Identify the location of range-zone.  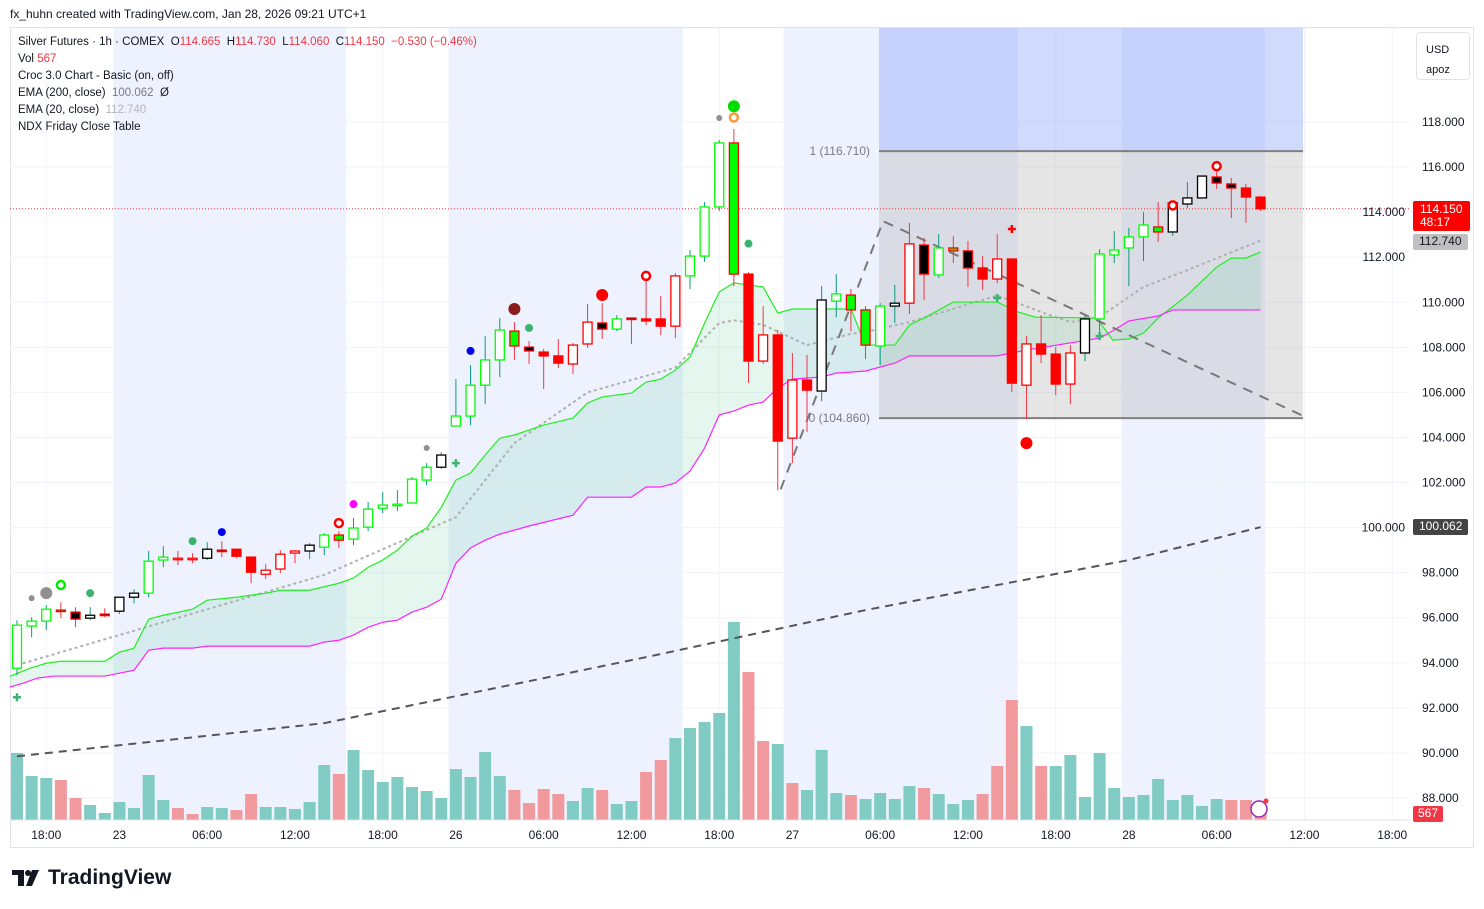
(1091, 285).